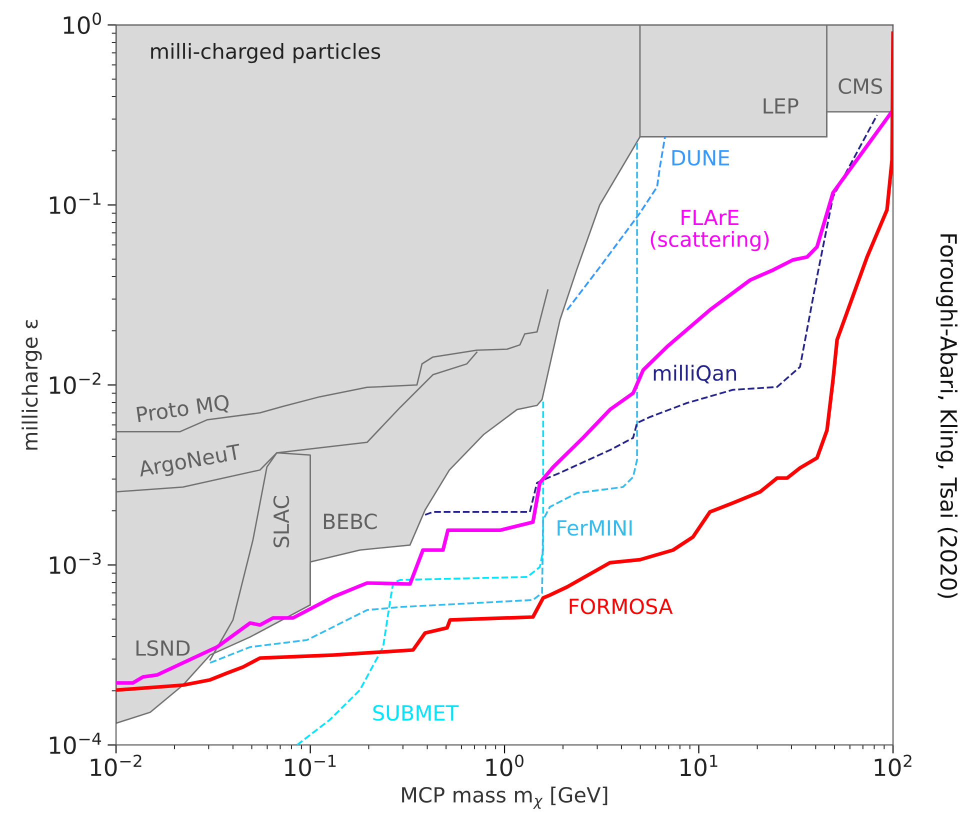 This screenshot has height=832, width=971. What do you see at coordinates (860, 86) in the screenshot?
I see `annotation: CMS` at bounding box center [860, 86].